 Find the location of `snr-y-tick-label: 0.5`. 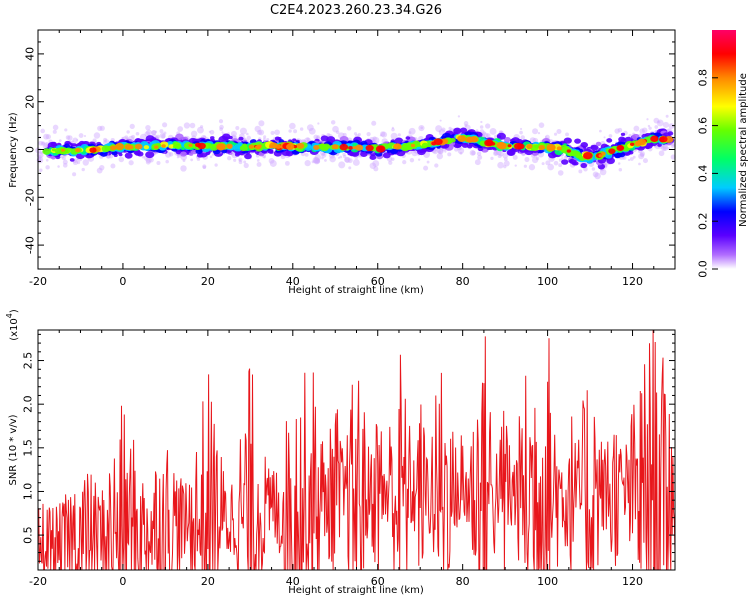

snr-y-tick-label: 0.5 is located at coordinates (28, 535).